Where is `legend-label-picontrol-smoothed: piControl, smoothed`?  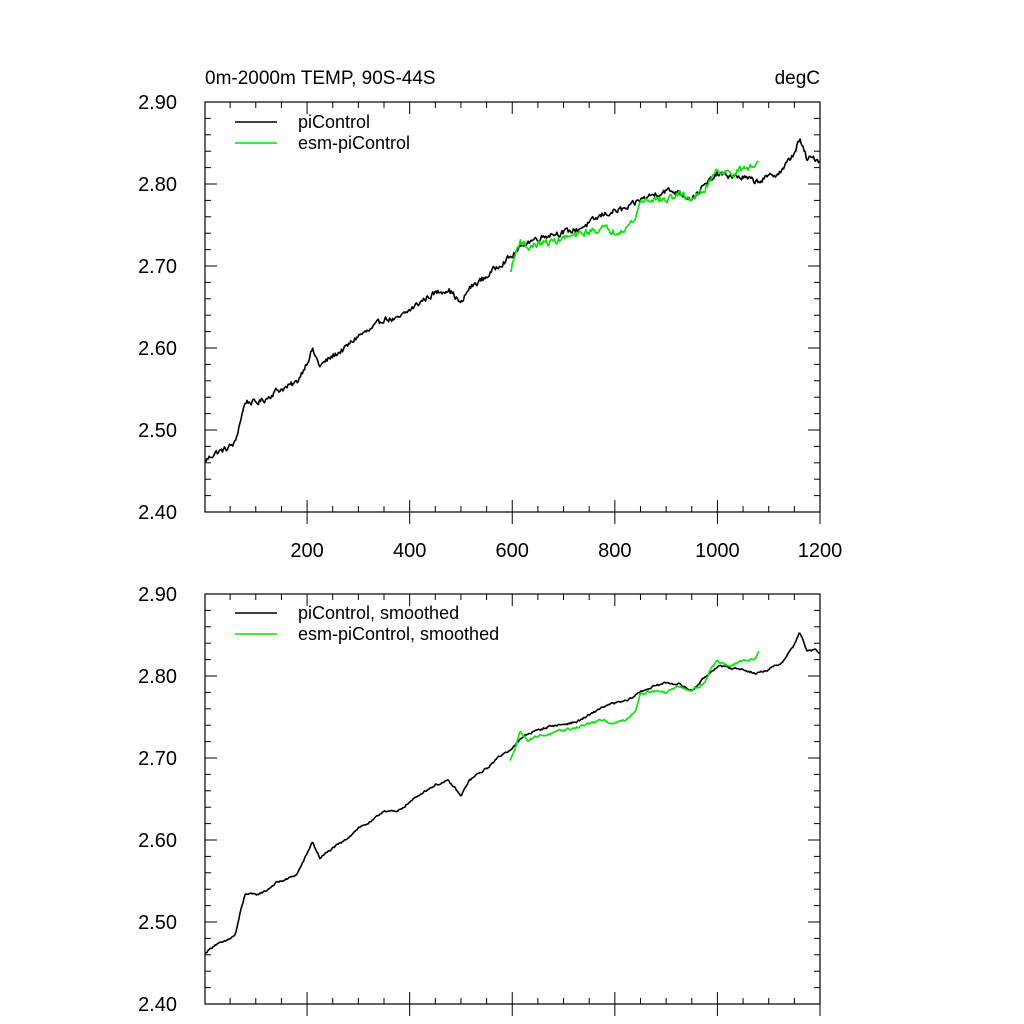 legend-label-picontrol-smoothed: piControl, smoothed is located at coordinates (378, 613).